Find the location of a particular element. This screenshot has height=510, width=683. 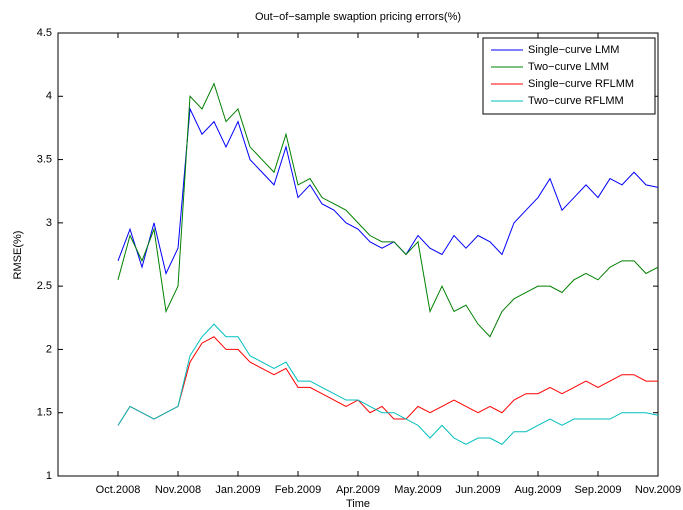

x-tick-label: Aug.2009 is located at coordinates (537, 490).